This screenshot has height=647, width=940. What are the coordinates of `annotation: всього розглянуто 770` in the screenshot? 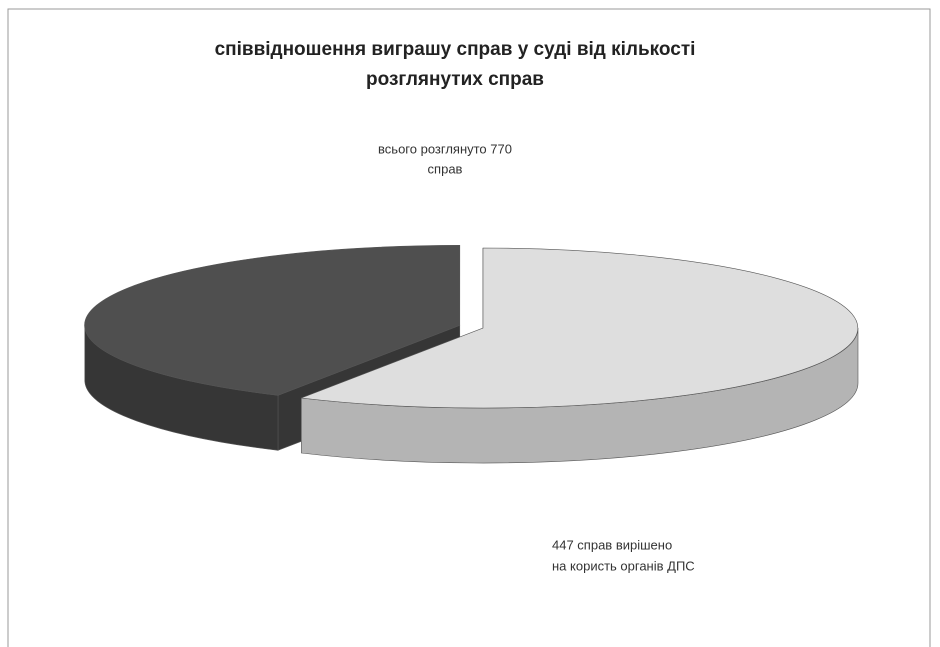 It's located at (445, 148).